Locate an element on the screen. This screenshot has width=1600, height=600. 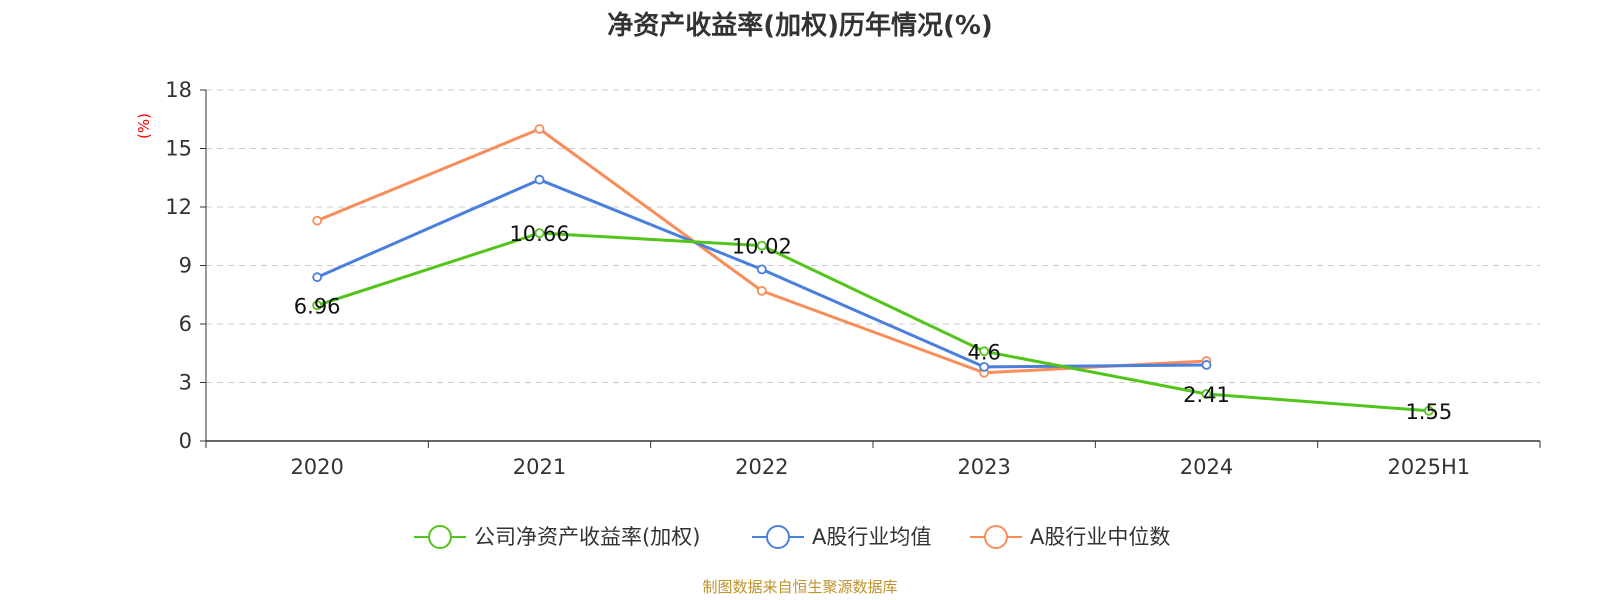
data-label: 10.02 is located at coordinates (762, 247).